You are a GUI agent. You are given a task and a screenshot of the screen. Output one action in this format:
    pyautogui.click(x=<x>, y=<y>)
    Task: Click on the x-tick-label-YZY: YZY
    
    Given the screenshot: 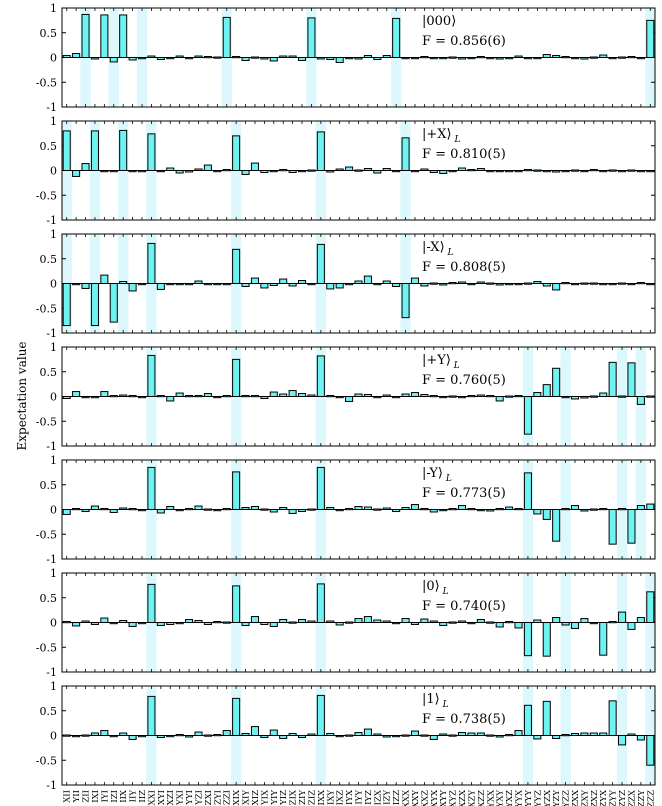 What is the action you would take?
    pyautogui.click(x=557, y=798)
    